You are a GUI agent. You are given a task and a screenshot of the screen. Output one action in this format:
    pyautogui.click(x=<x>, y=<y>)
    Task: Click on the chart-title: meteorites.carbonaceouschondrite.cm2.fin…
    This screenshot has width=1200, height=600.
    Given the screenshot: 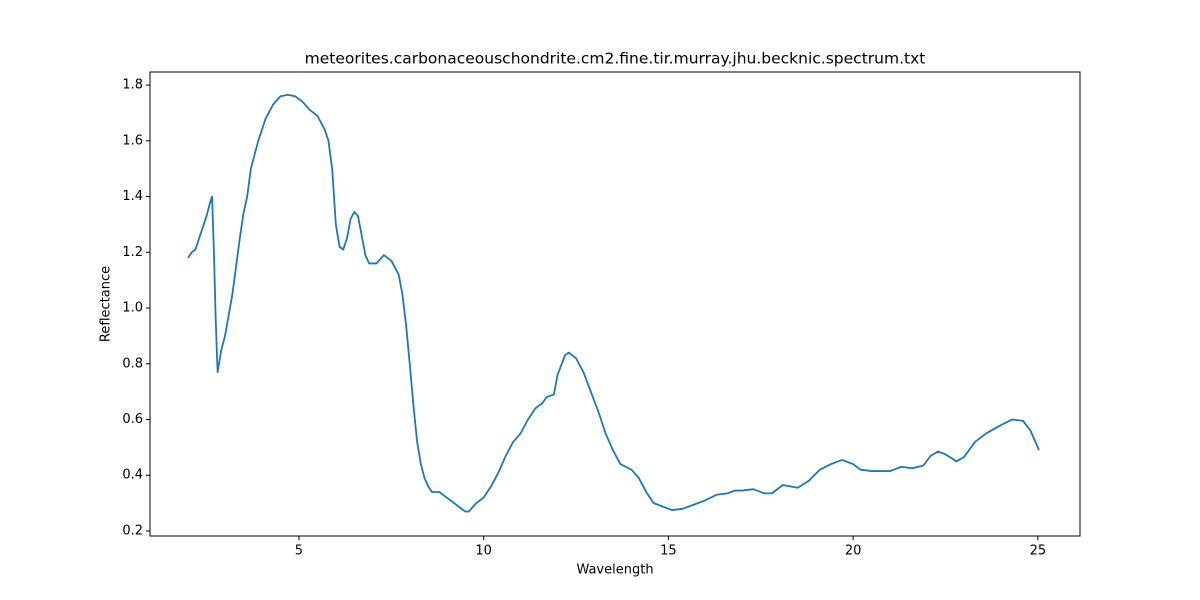 What is the action you would take?
    pyautogui.click(x=615, y=59)
    